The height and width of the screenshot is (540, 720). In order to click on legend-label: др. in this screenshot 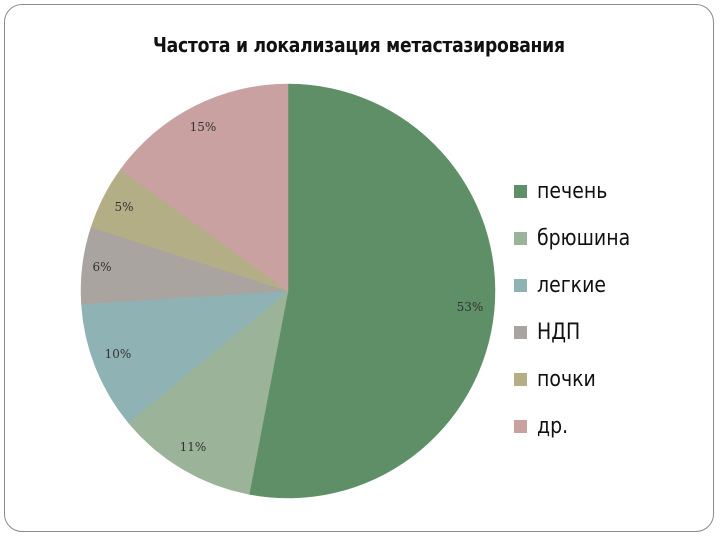, I will do `click(553, 426)`.